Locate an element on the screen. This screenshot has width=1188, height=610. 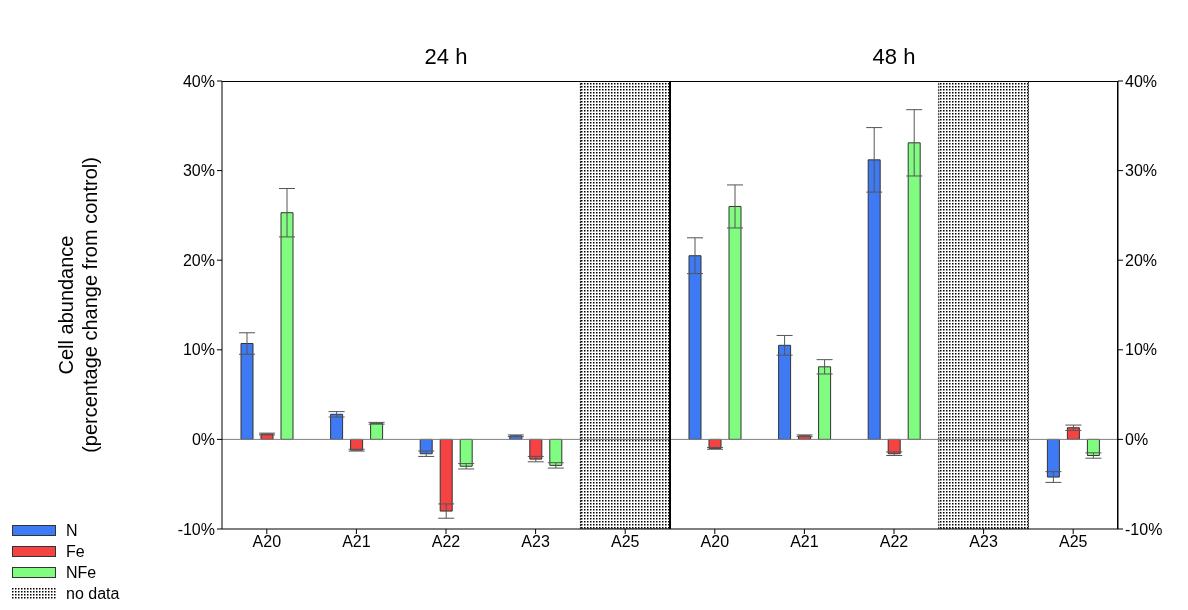
y-axis-title: Cell abundance (percentage change from control) is located at coordinates (78, 305).